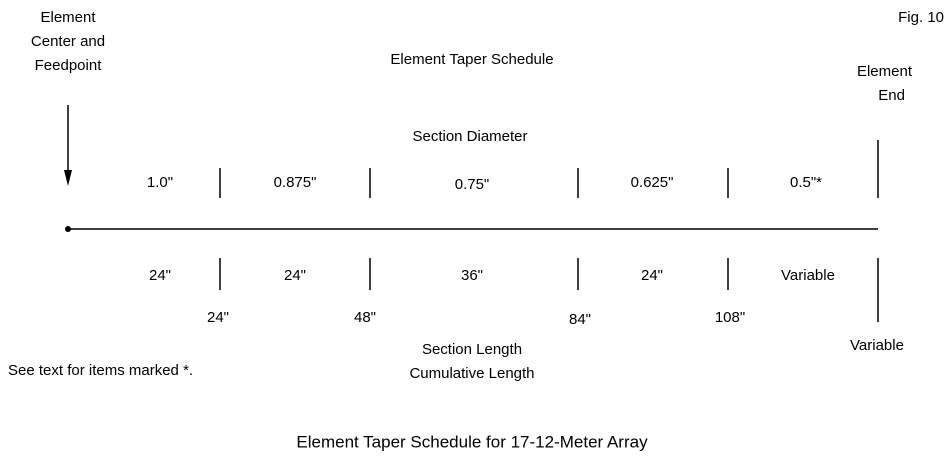 The image size is (947, 461). I want to click on length-legend: Cumulative Length, so click(471, 373).